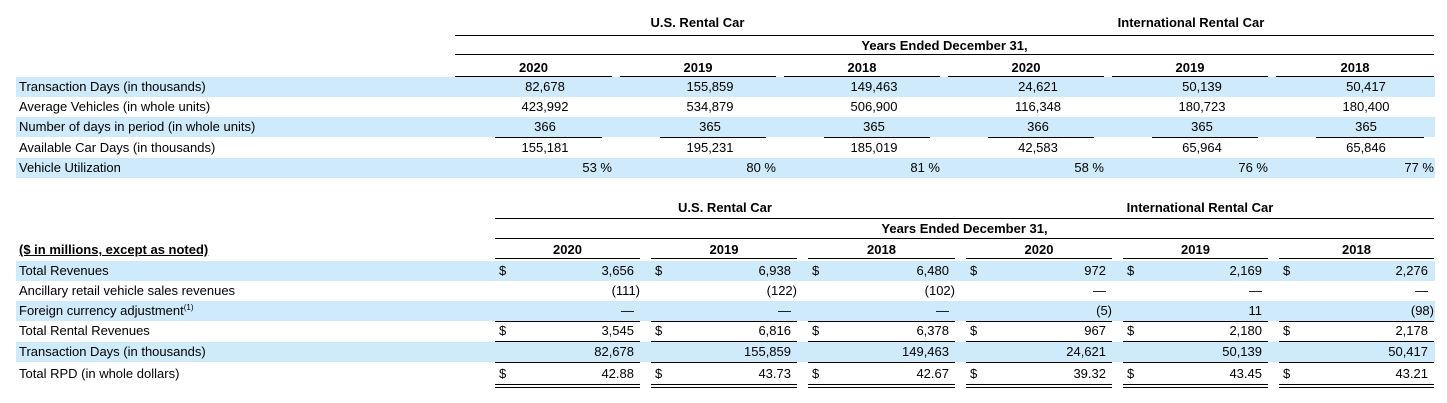 The image size is (1447, 403). What do you see at coordinates (1038, 86) in the screenshot?
I see `table-cell: 24,621` at bounding box center [1038, 86].